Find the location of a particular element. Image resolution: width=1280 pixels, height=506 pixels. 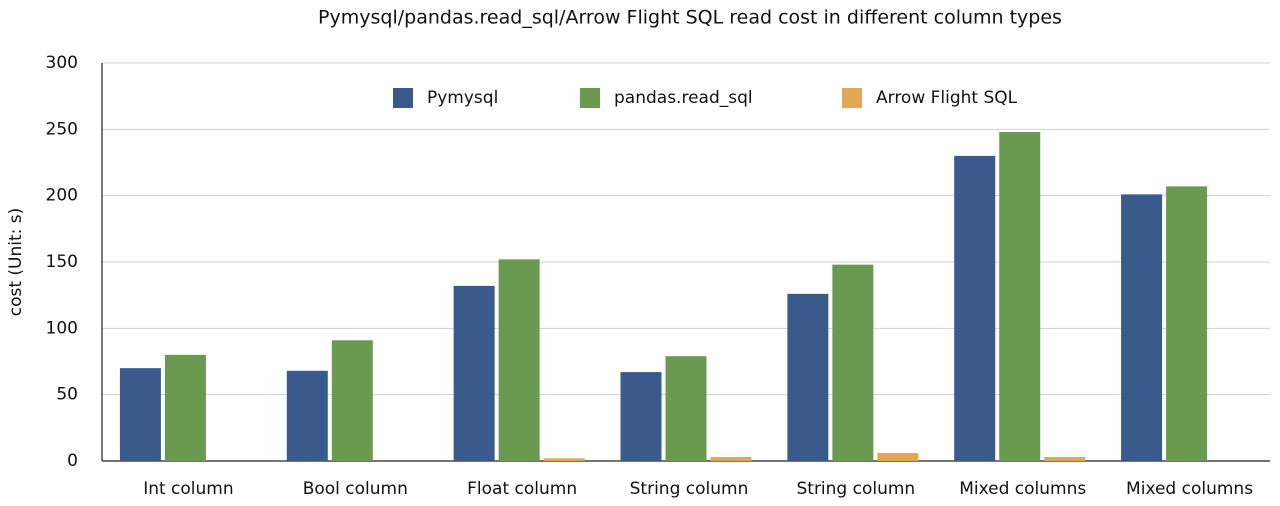

legend-label: Pymysql is located at coordinates (462, 98).